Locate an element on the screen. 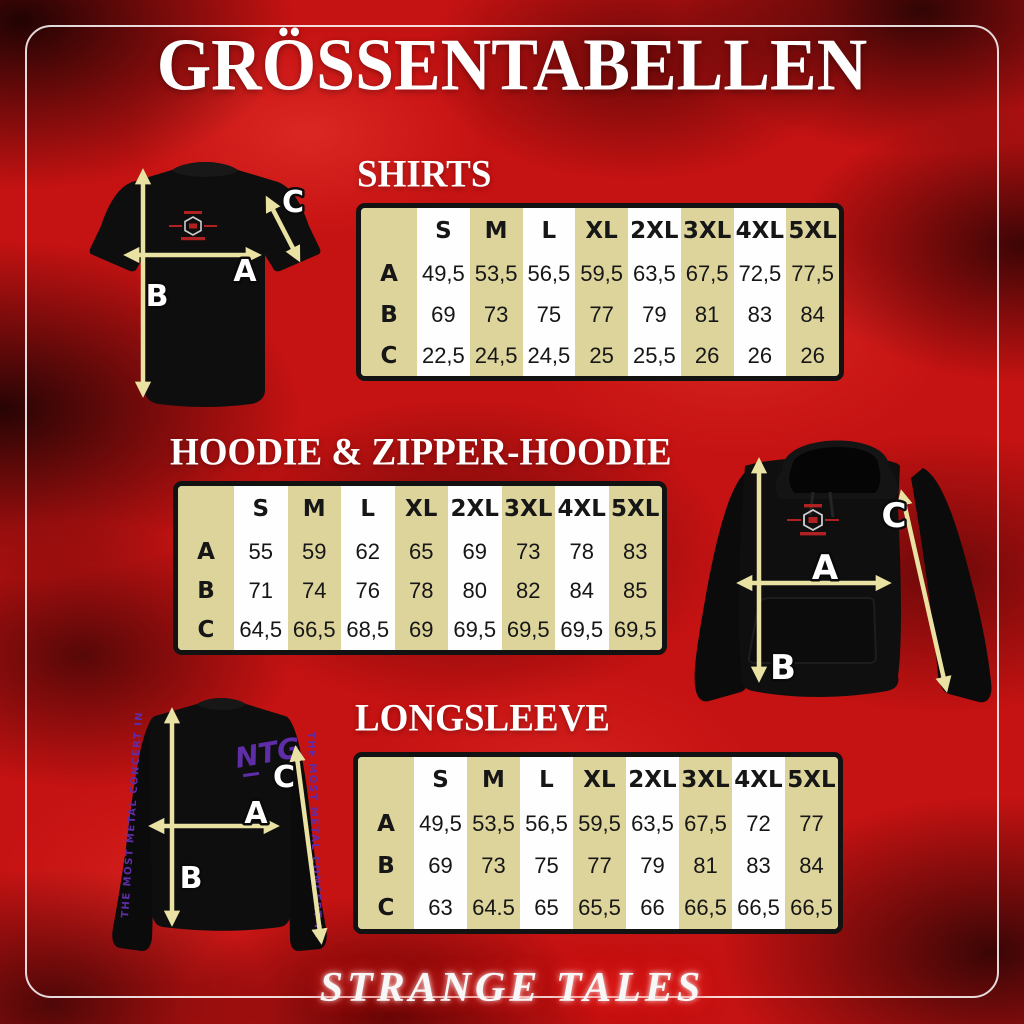 The image size is (1024, 1024). size-value-cell: 25,5 is located at coordinates (654, 355).